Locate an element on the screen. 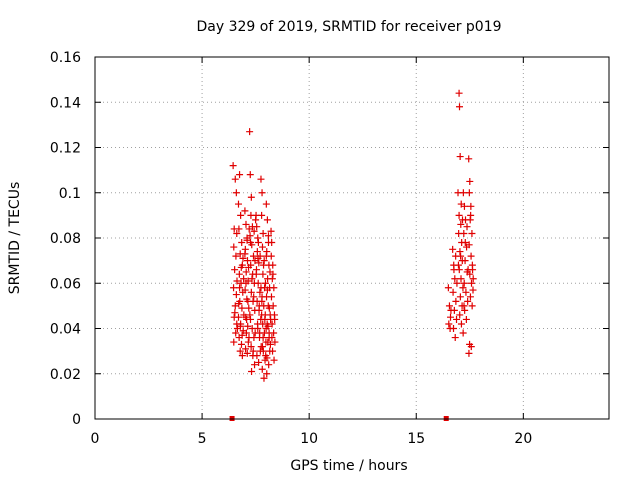  x-tick-label: 10 is located at coordinates (309, 439).